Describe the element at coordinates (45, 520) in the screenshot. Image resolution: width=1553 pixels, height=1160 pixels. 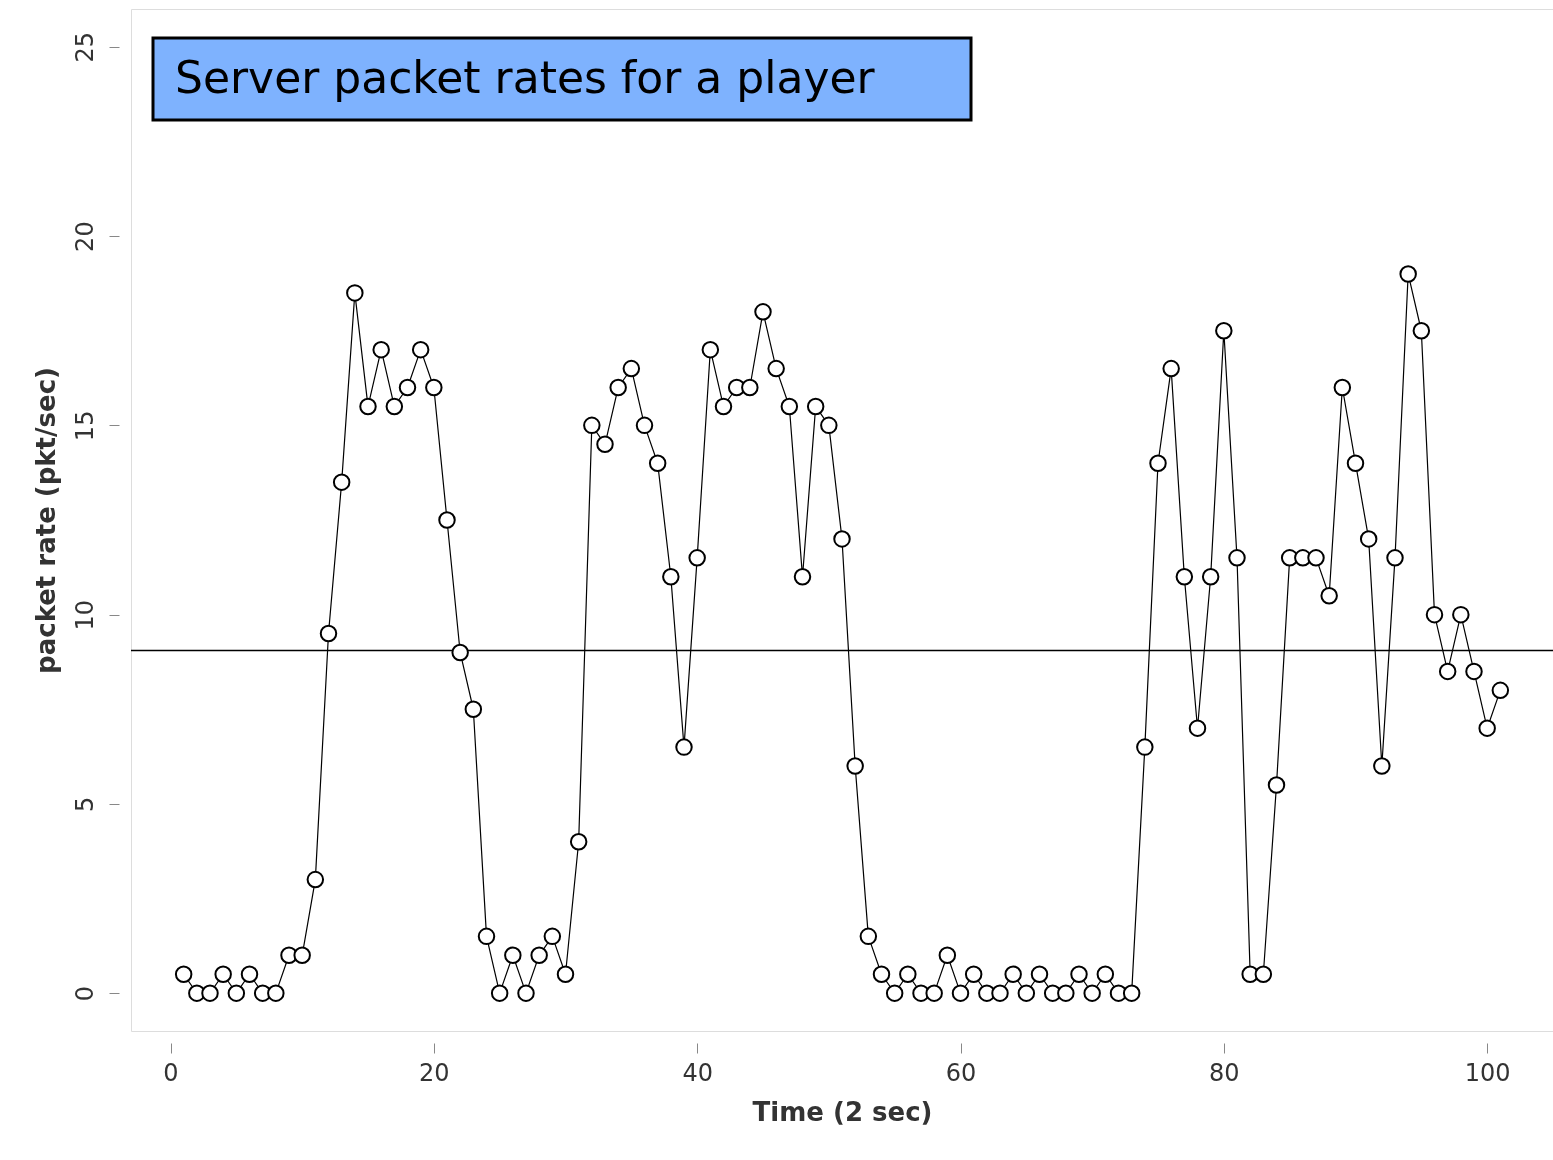
I see `y-axis-title: packet rate (pkt/sec)` at that location.